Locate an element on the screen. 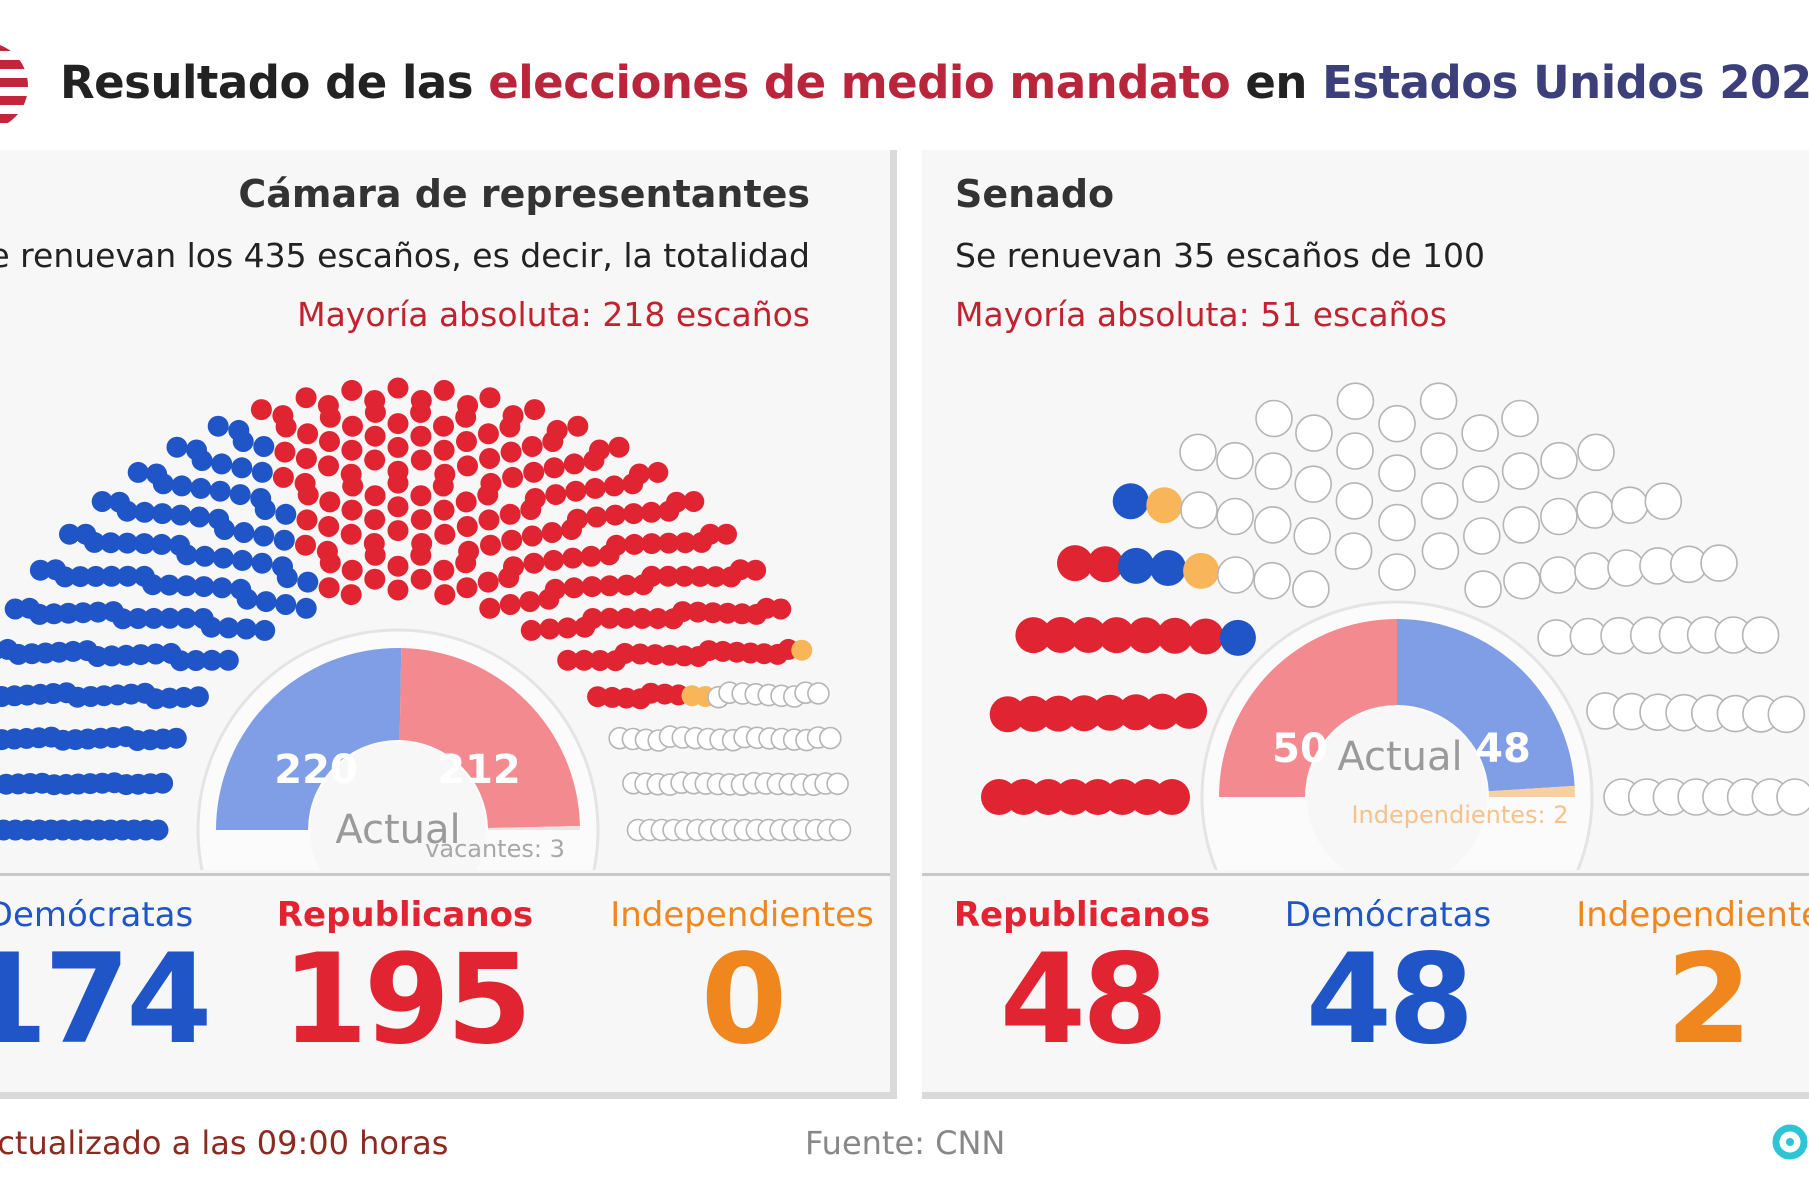 This screenshot has width=1809, height=1181. title-part-4: Estados Unidos 2022 is located at coordinates (1565, 82).